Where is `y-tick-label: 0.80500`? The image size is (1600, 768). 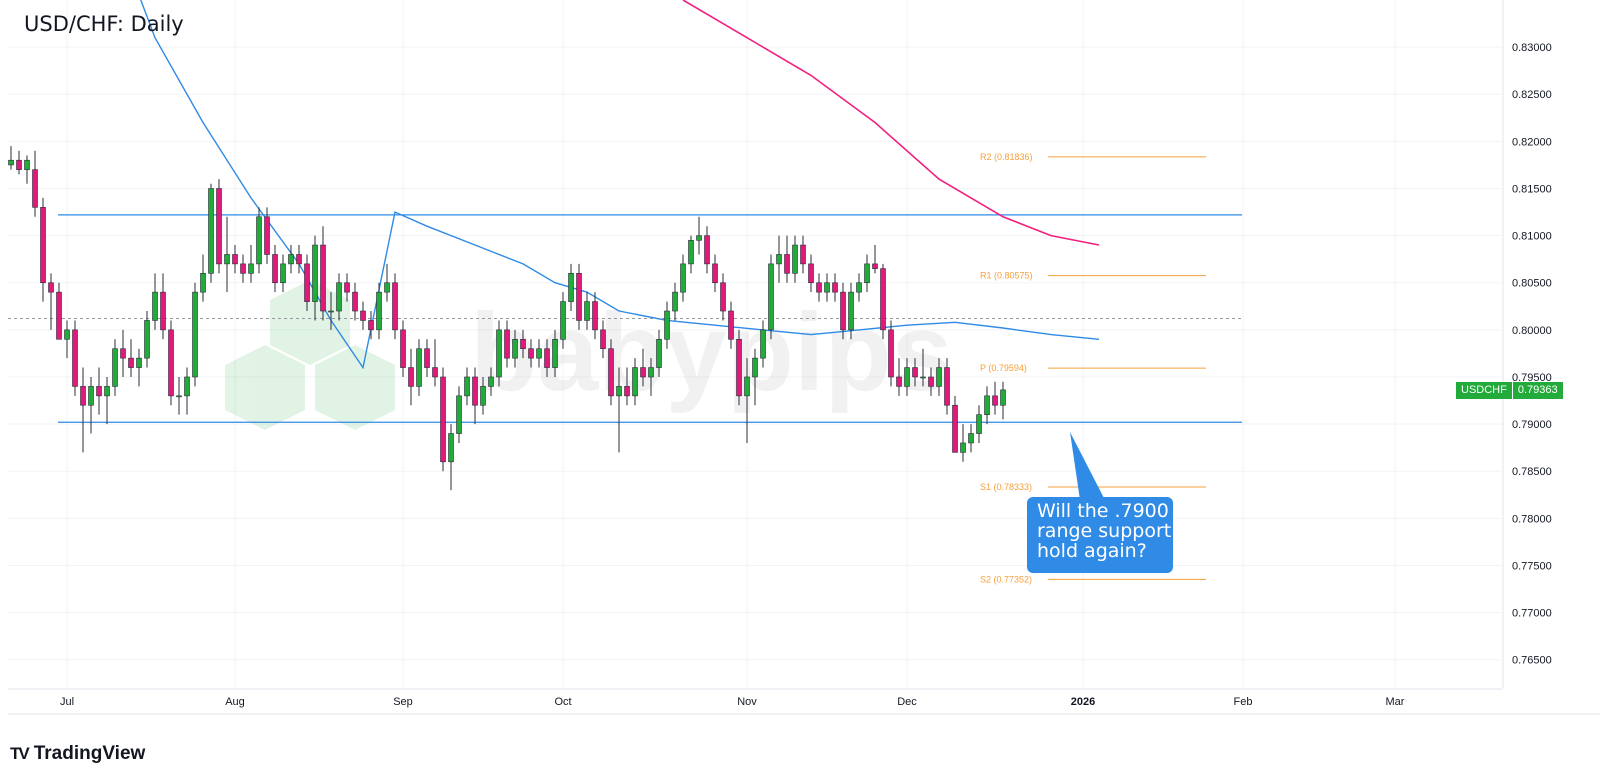 y-tick-label: 0.80500 is located at coordinates (1532, 284).